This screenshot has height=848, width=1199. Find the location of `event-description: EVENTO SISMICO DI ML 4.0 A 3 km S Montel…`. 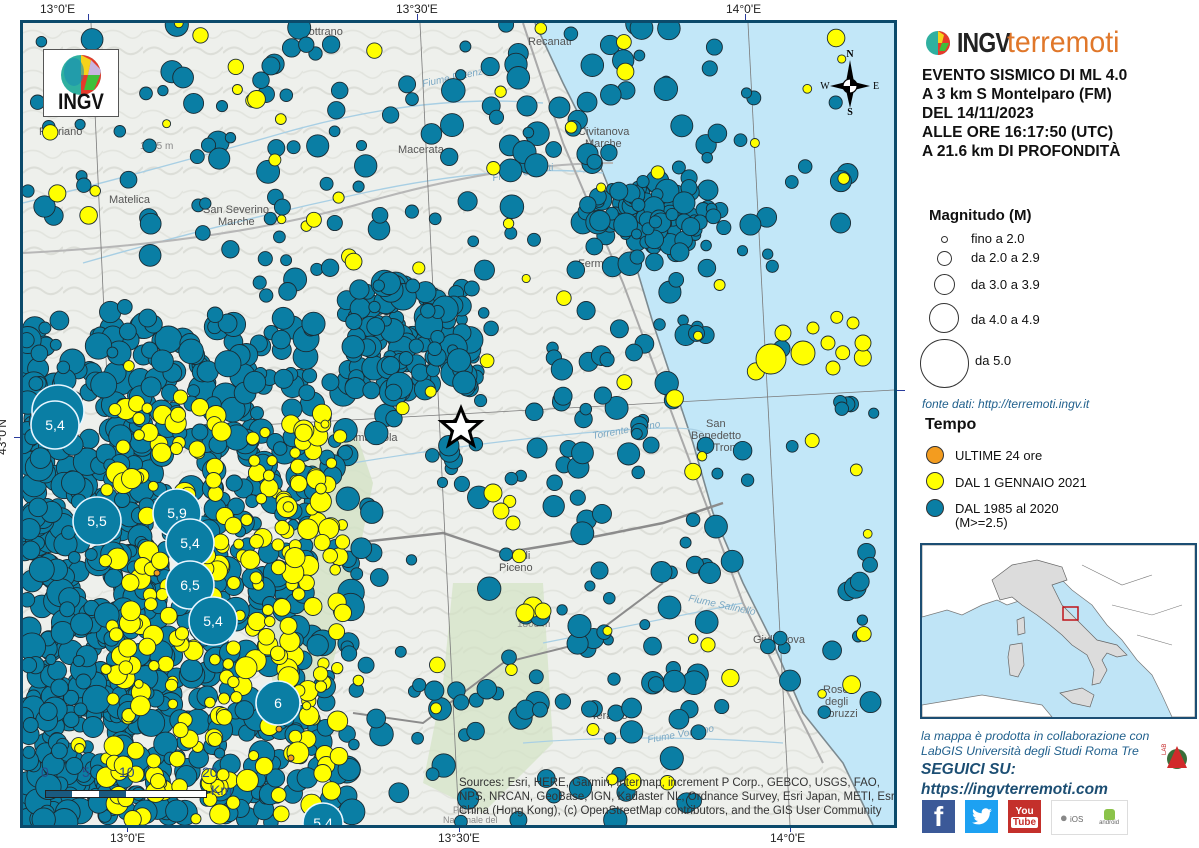

event-description: EVENTO SISMICO DI ML 4.0 A 3 km S Montel… is located at coordinates (1024, 113).